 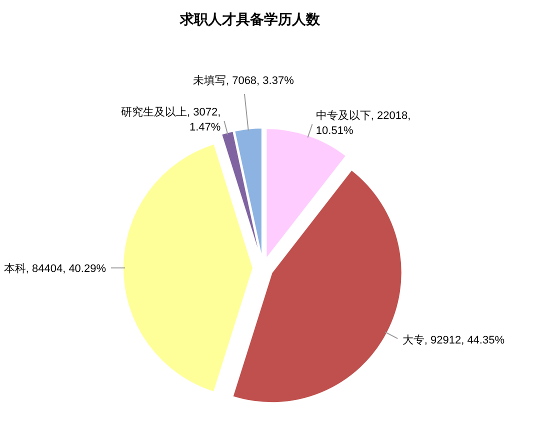 I want to click on slice-label: 未填写, 7068, 3.37%, so click(x=243, y=81).